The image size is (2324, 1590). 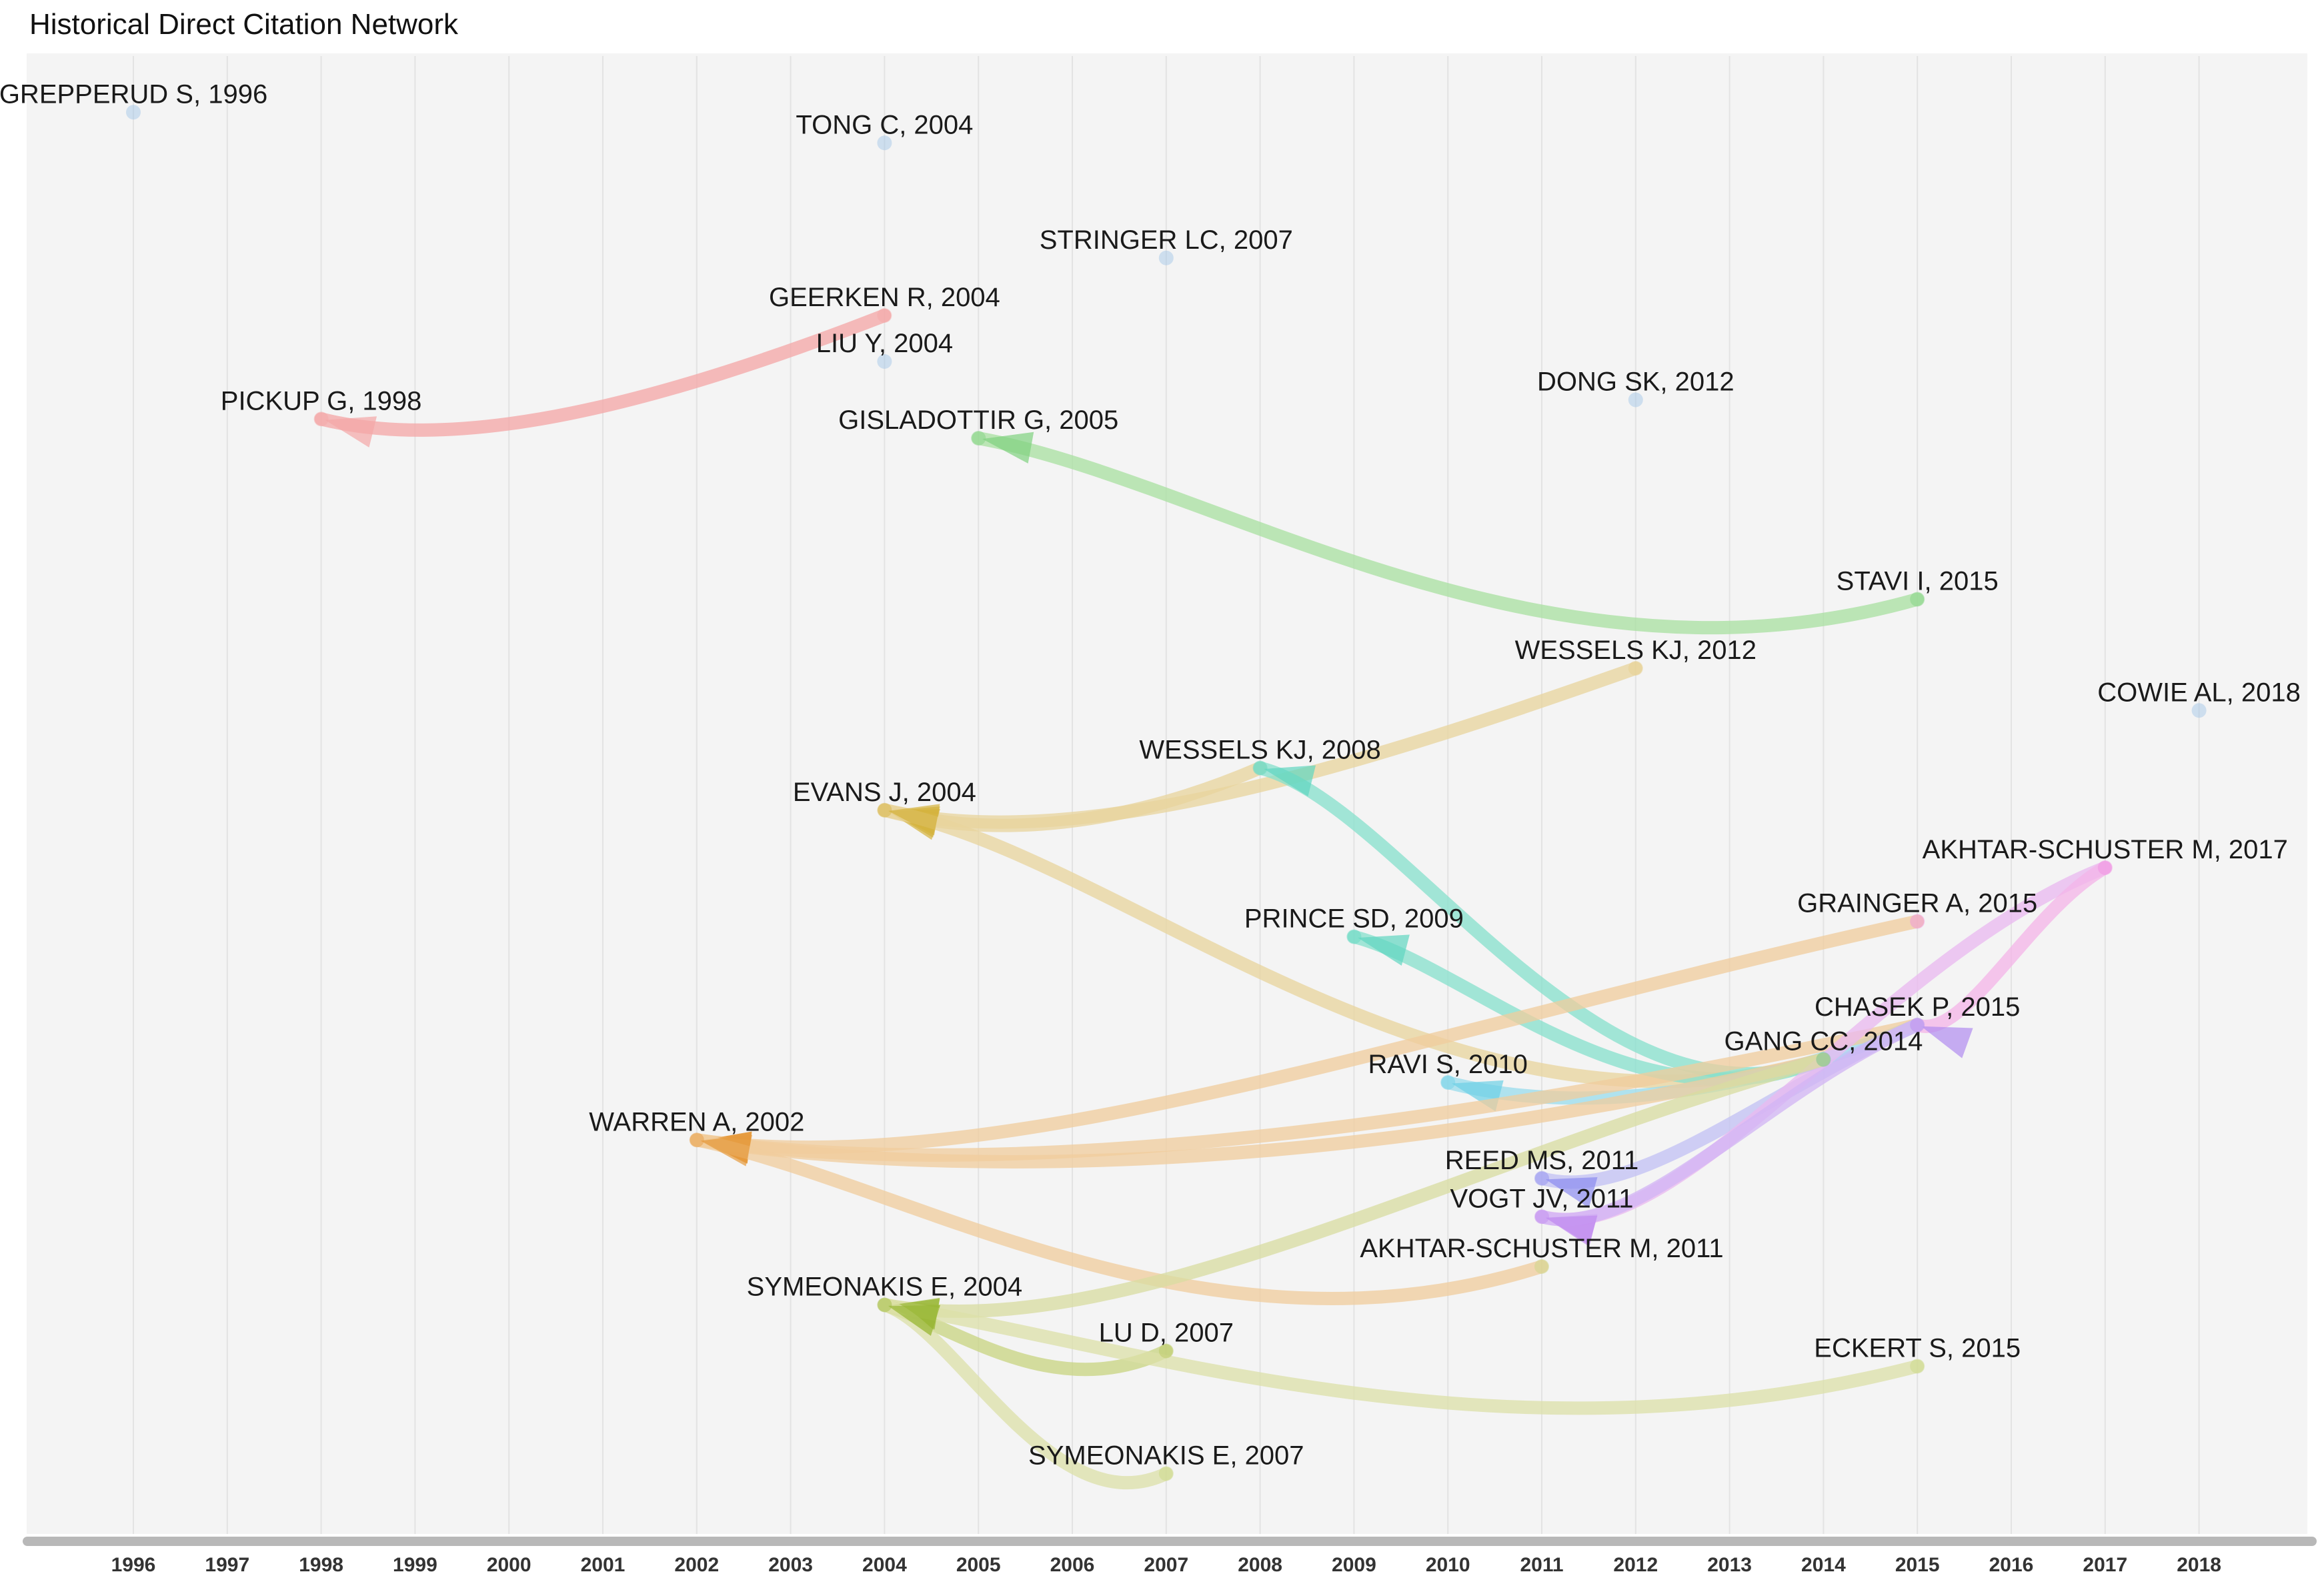 I want to click on node-gang2014, so click(x=1824, y=1059).